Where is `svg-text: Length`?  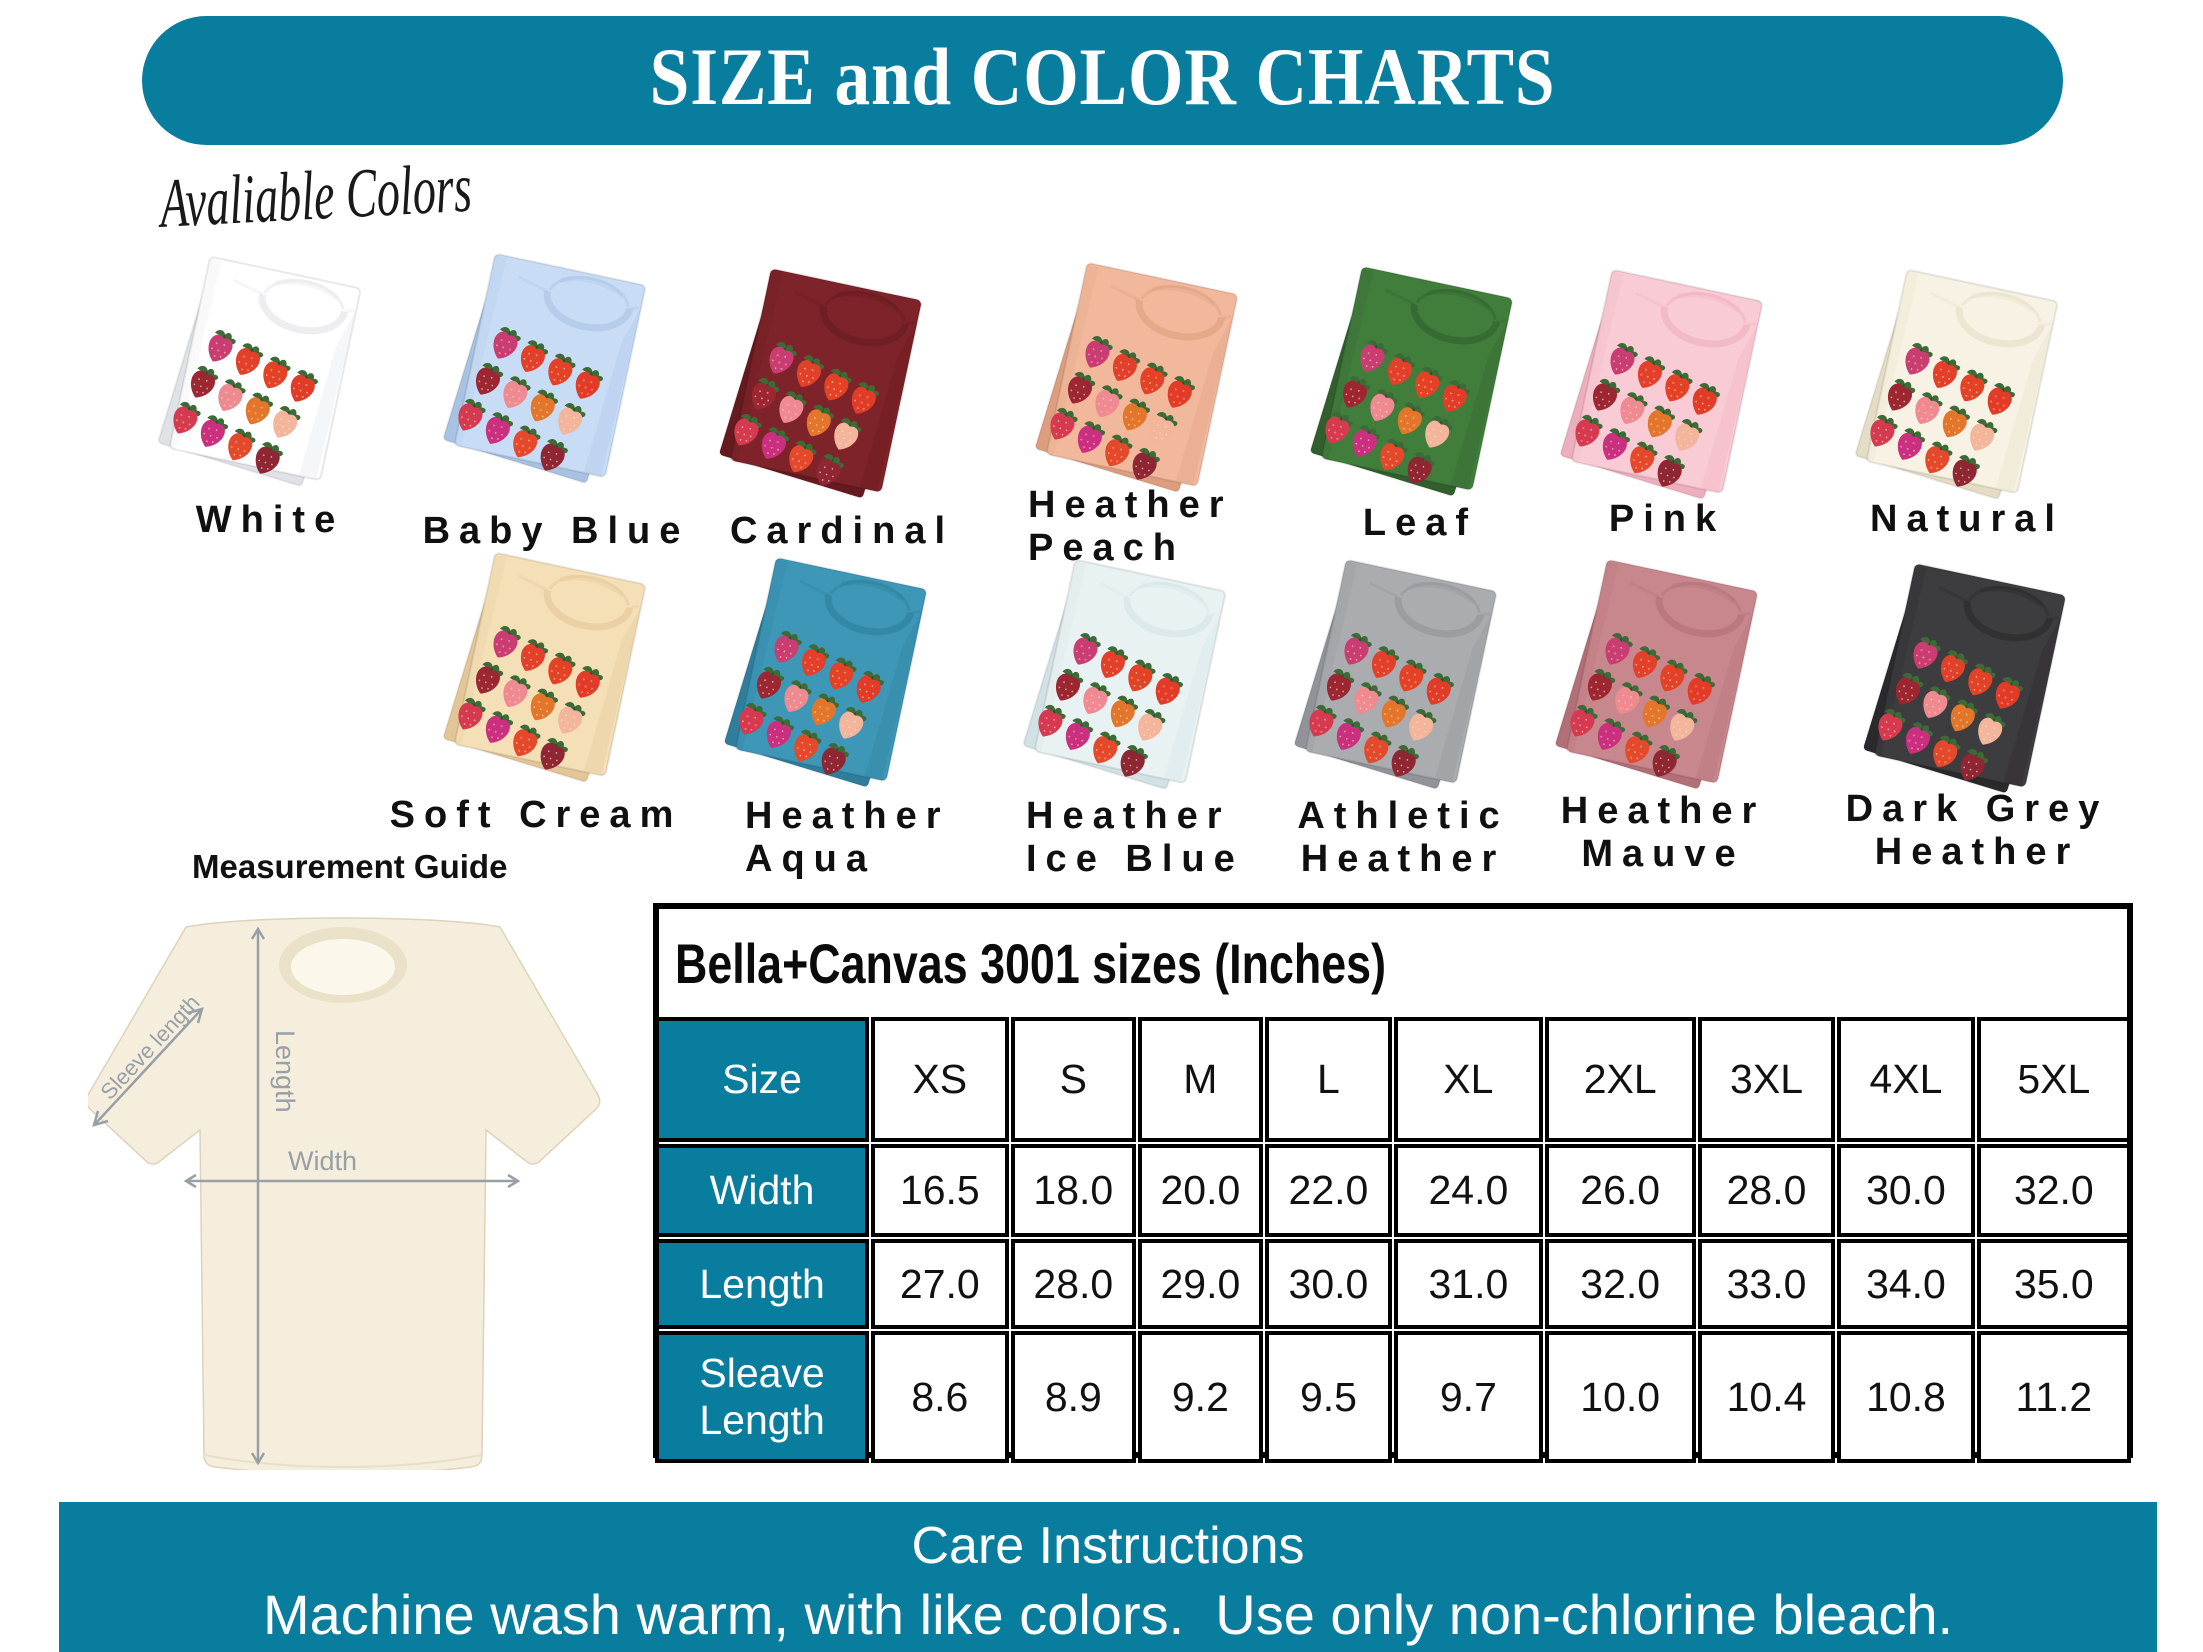
svg-text: Length is located at coordinates (285, 1071).